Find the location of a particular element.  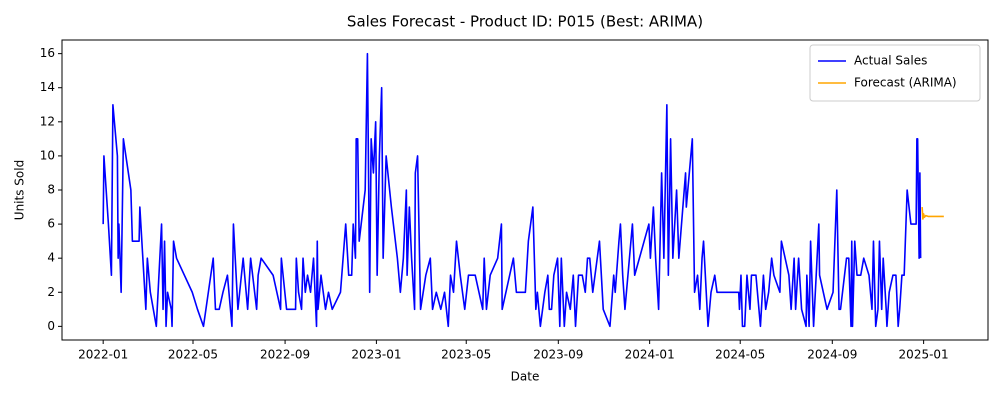

x-tick-label: 2024-01 is located at coordinates (650, 355).